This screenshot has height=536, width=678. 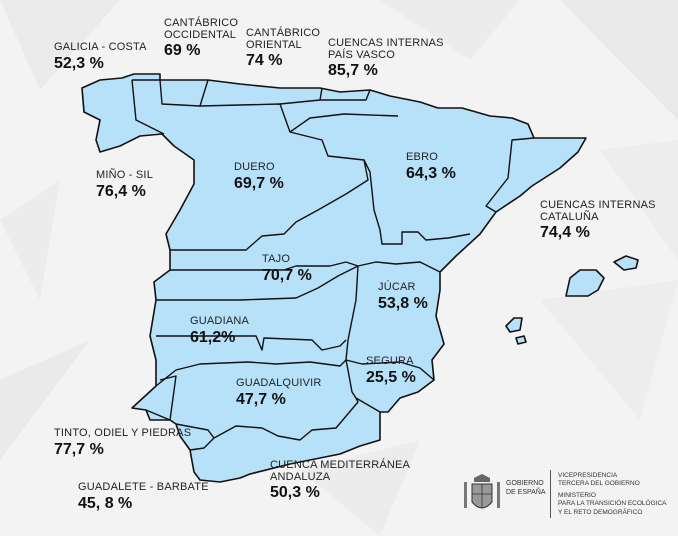 I want to click on label-ebro: EBRO 64,3 %, so click(x=431, y=166).